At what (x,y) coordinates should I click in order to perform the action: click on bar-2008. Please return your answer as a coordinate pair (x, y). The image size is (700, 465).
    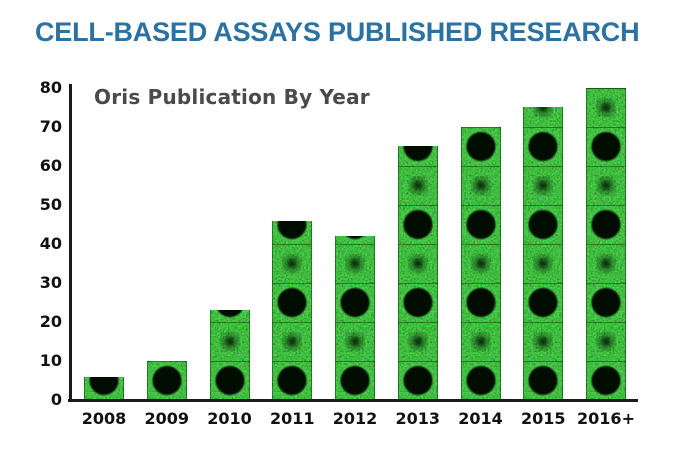
    Looking at the image, I should click on (104, 388).